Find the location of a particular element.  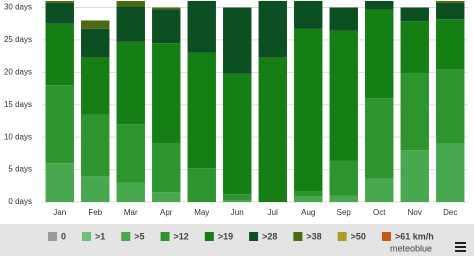

x-tick-label: Aug is located at coordinates (308, 212).